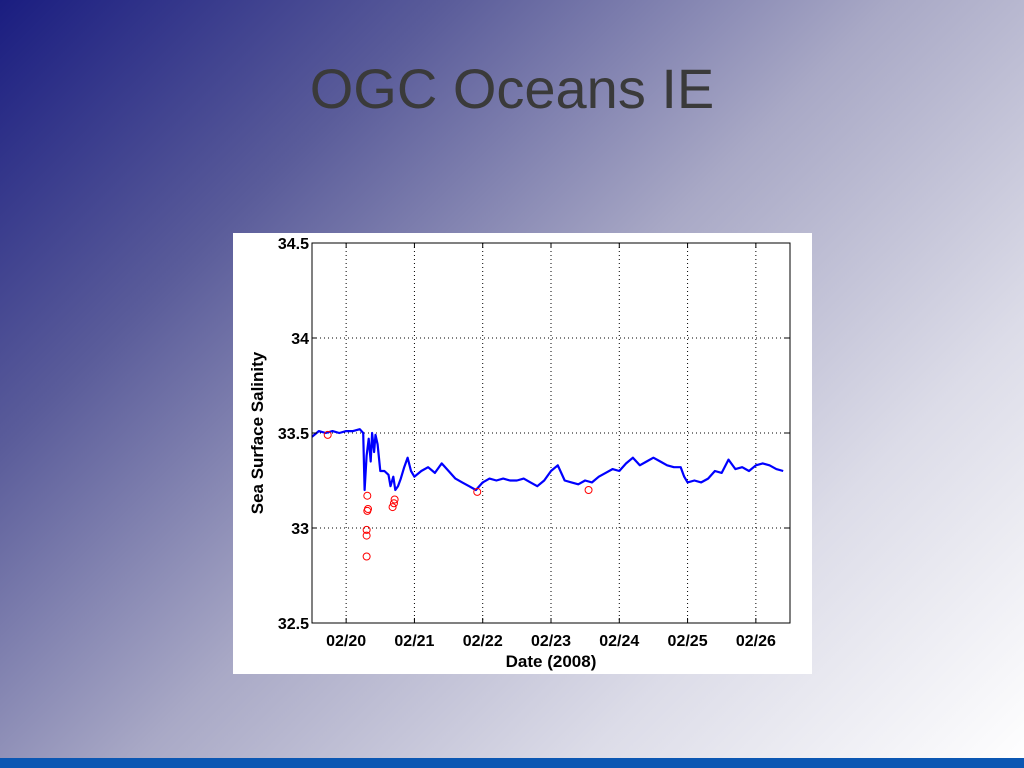 This screenshot has height=768, width=1024. What do you see at coordinates (414, 641) in the screenshot?
I see `x-tick-label: 02/21` at bounding box center [414, 641].